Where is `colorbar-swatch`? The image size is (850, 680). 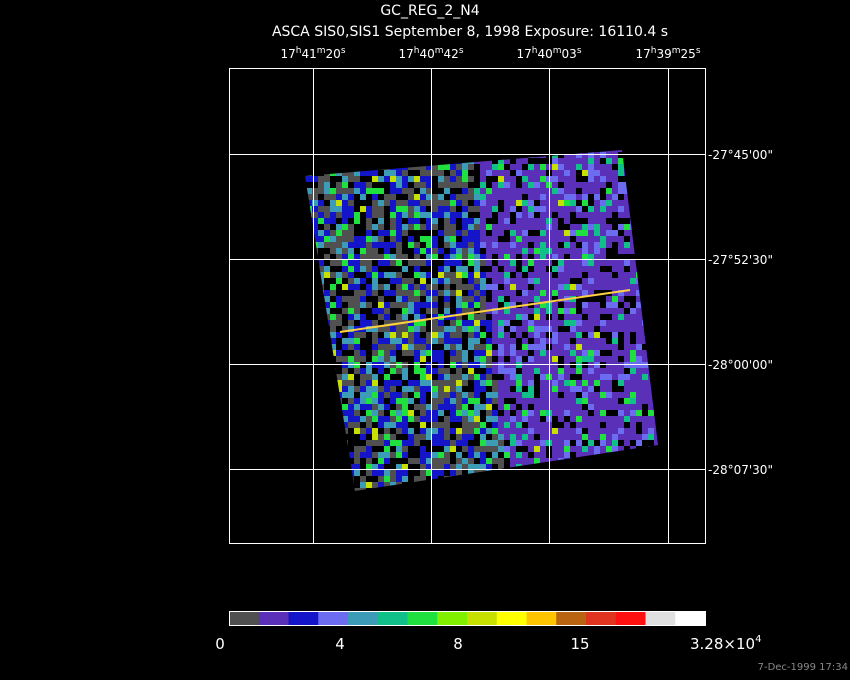
colorbar-swatch is located at coordinates (571, 618).